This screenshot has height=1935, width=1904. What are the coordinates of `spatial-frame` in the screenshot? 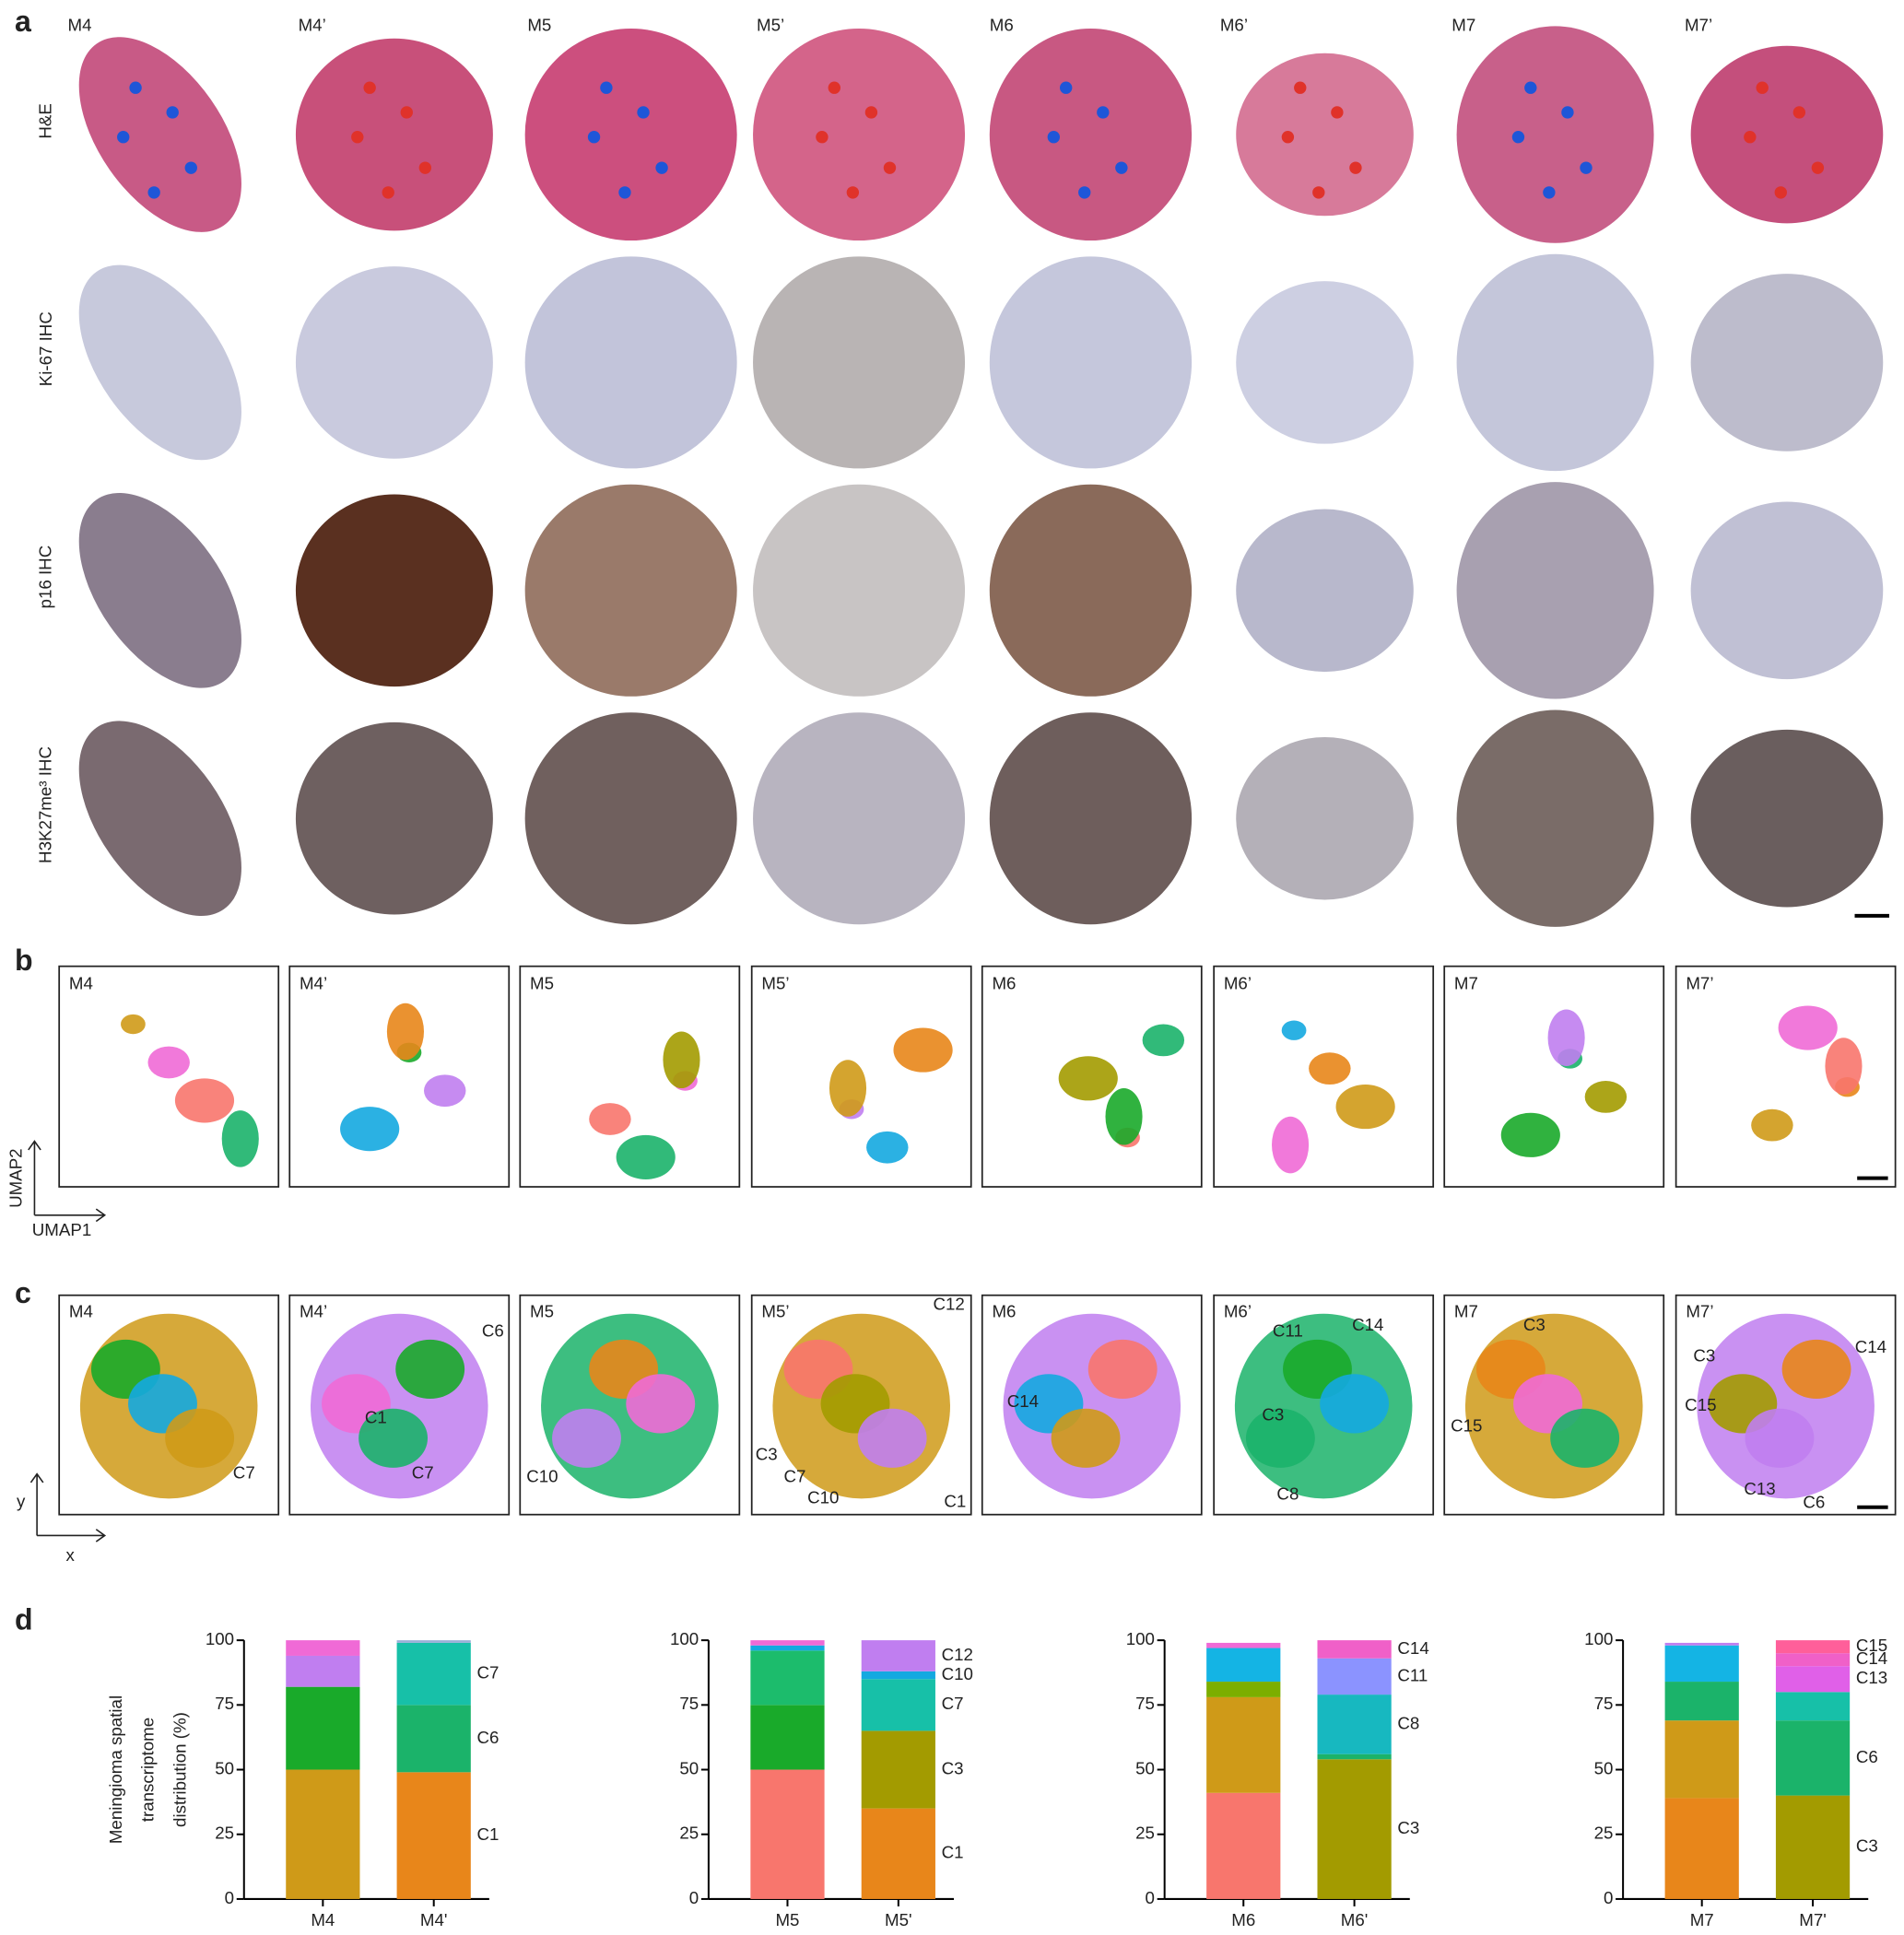 It's located at (861, 1405).